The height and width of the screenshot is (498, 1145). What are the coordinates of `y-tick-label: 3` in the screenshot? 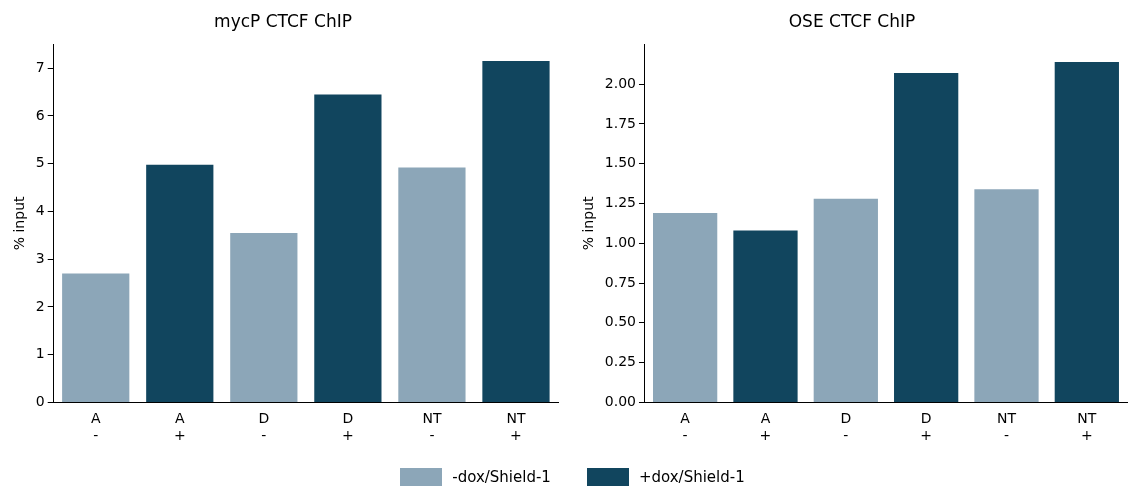 It's located at (40, 257).